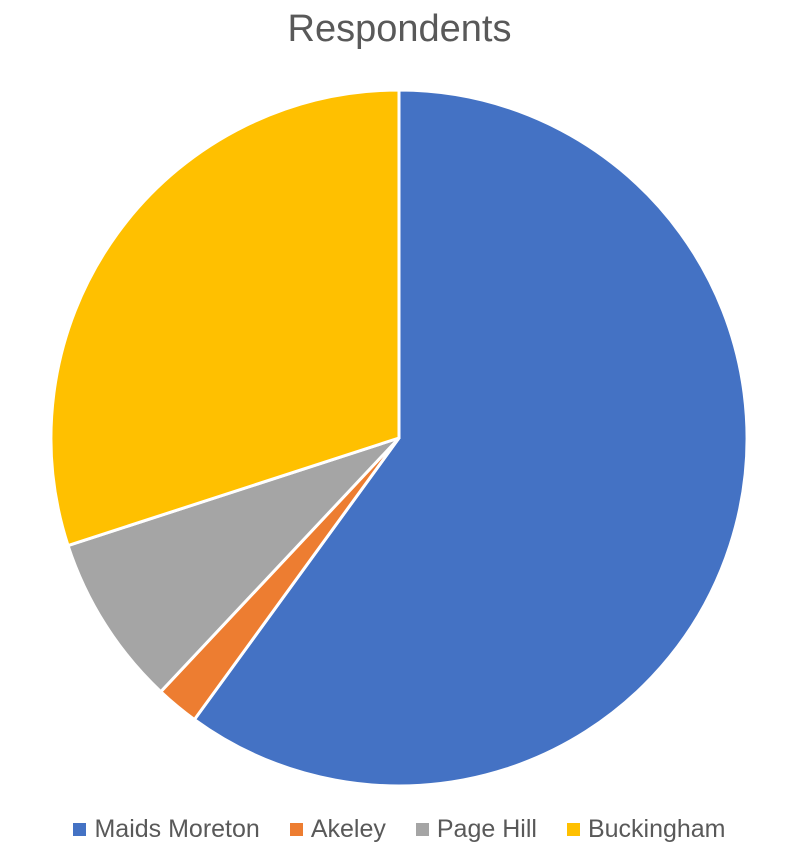  Describe the element at coordinates (656, 829) in the screenshot. I see `legend-label-buckingham: Buckingham` at that location.